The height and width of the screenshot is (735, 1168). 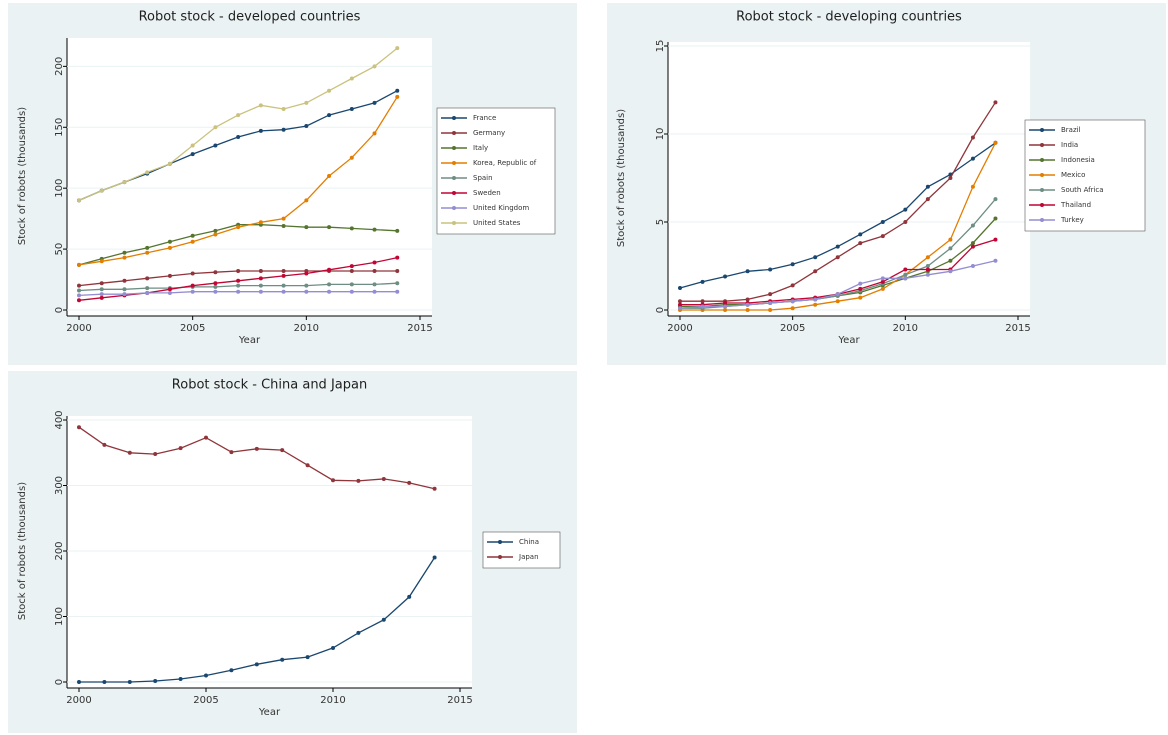 What do you see at coordinates (1082, 190) in the screenshot?
I see `legend-label: South Africa` at bounding box center [1082, 190].